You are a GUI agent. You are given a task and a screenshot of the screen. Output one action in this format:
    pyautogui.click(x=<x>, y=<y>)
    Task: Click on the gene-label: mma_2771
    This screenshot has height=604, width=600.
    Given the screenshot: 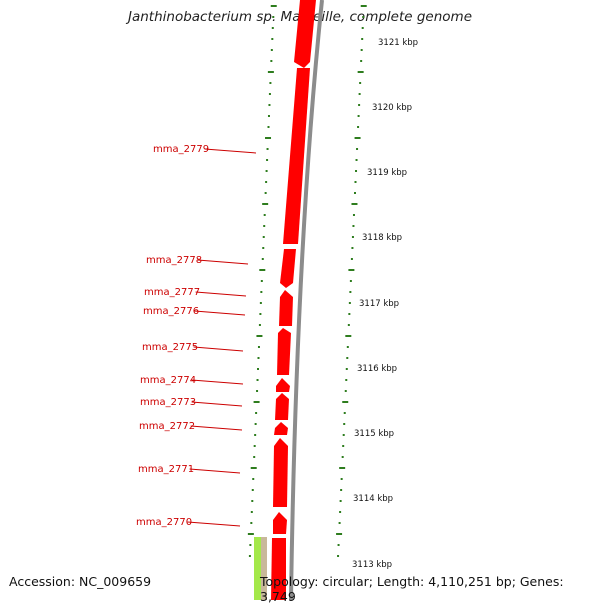 What is the action you would take?
    pyautogui.click(x=166, y=469)
    